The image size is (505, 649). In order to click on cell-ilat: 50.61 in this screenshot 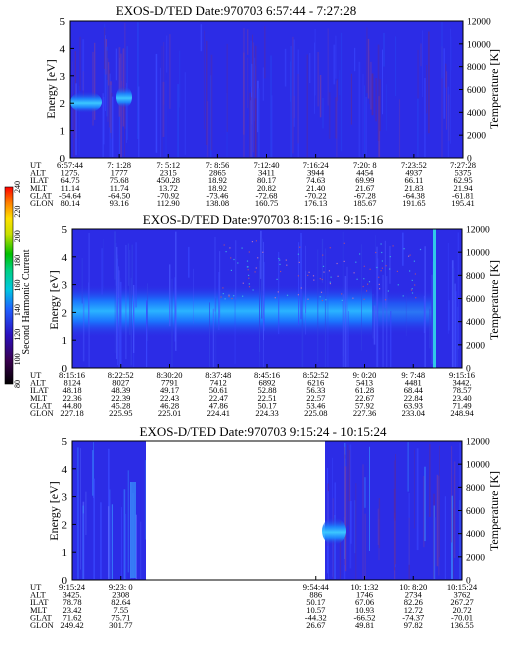, I will do `click(218, 390)`.